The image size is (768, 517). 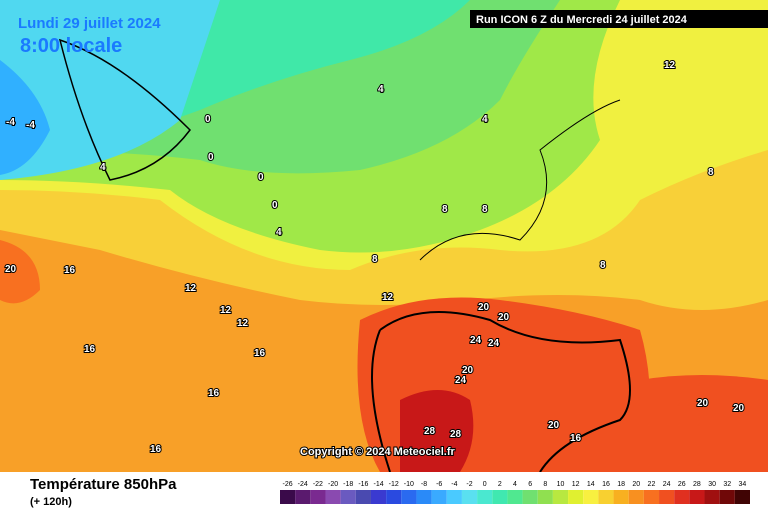 What do you see at coordinates (727, 484) in the screenshot?
I see `legend-label: 32` at bounding box center [727, 484].